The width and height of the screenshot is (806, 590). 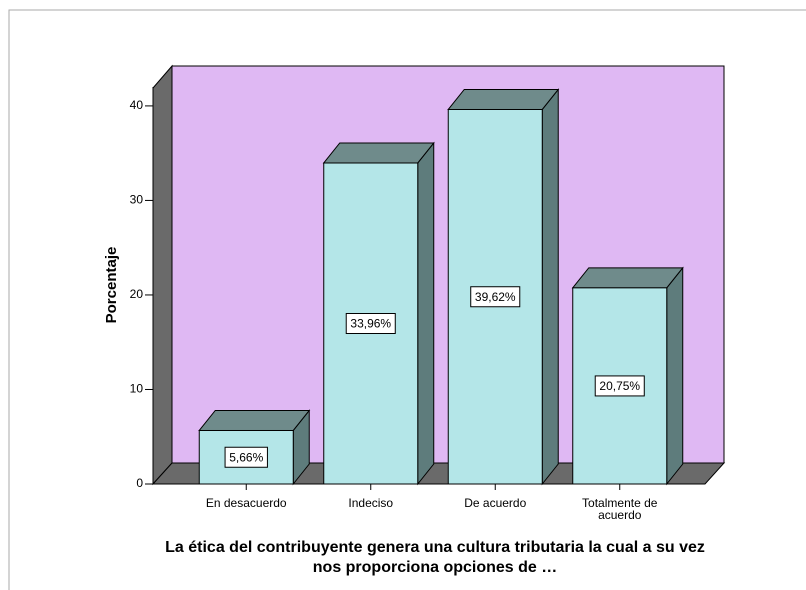 I want to click on left-wall, so click(x=162, y=275).